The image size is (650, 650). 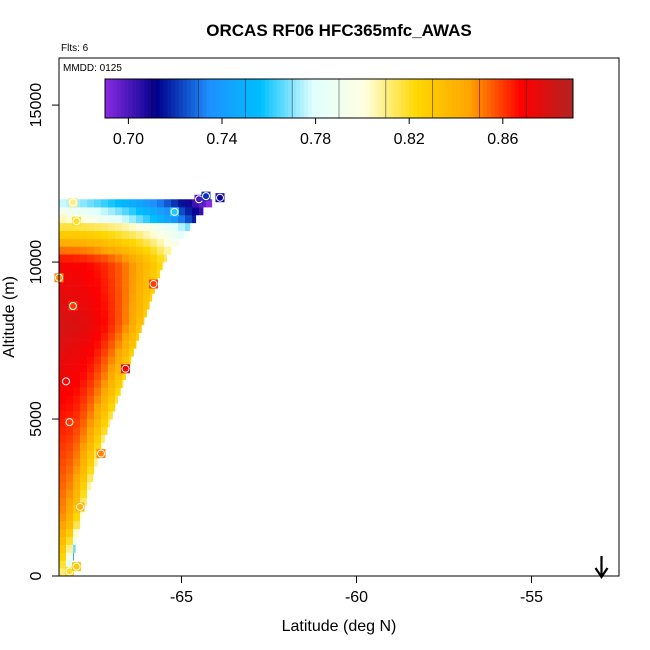 I want to click on x-tick-label: -65, so click(x=181, y=597).